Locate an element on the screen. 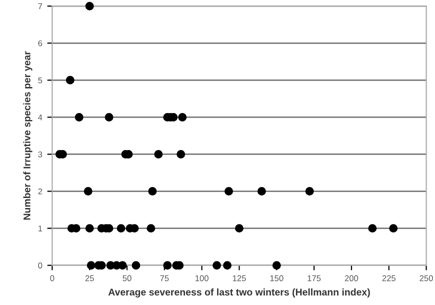 Image resolution: width=435 pixels, height=305 pixels. x-tick-label: 150 is located at coordinates (277, 278).